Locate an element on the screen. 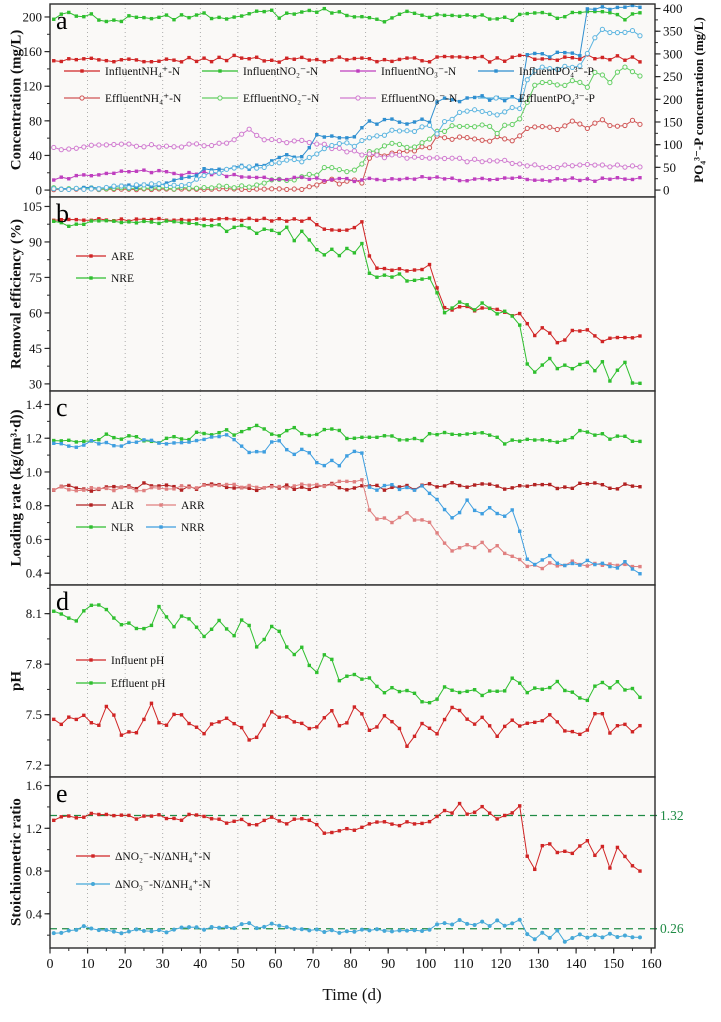 The image size is (721, 1022). series-nre-points is located at coordinates (347, 302).